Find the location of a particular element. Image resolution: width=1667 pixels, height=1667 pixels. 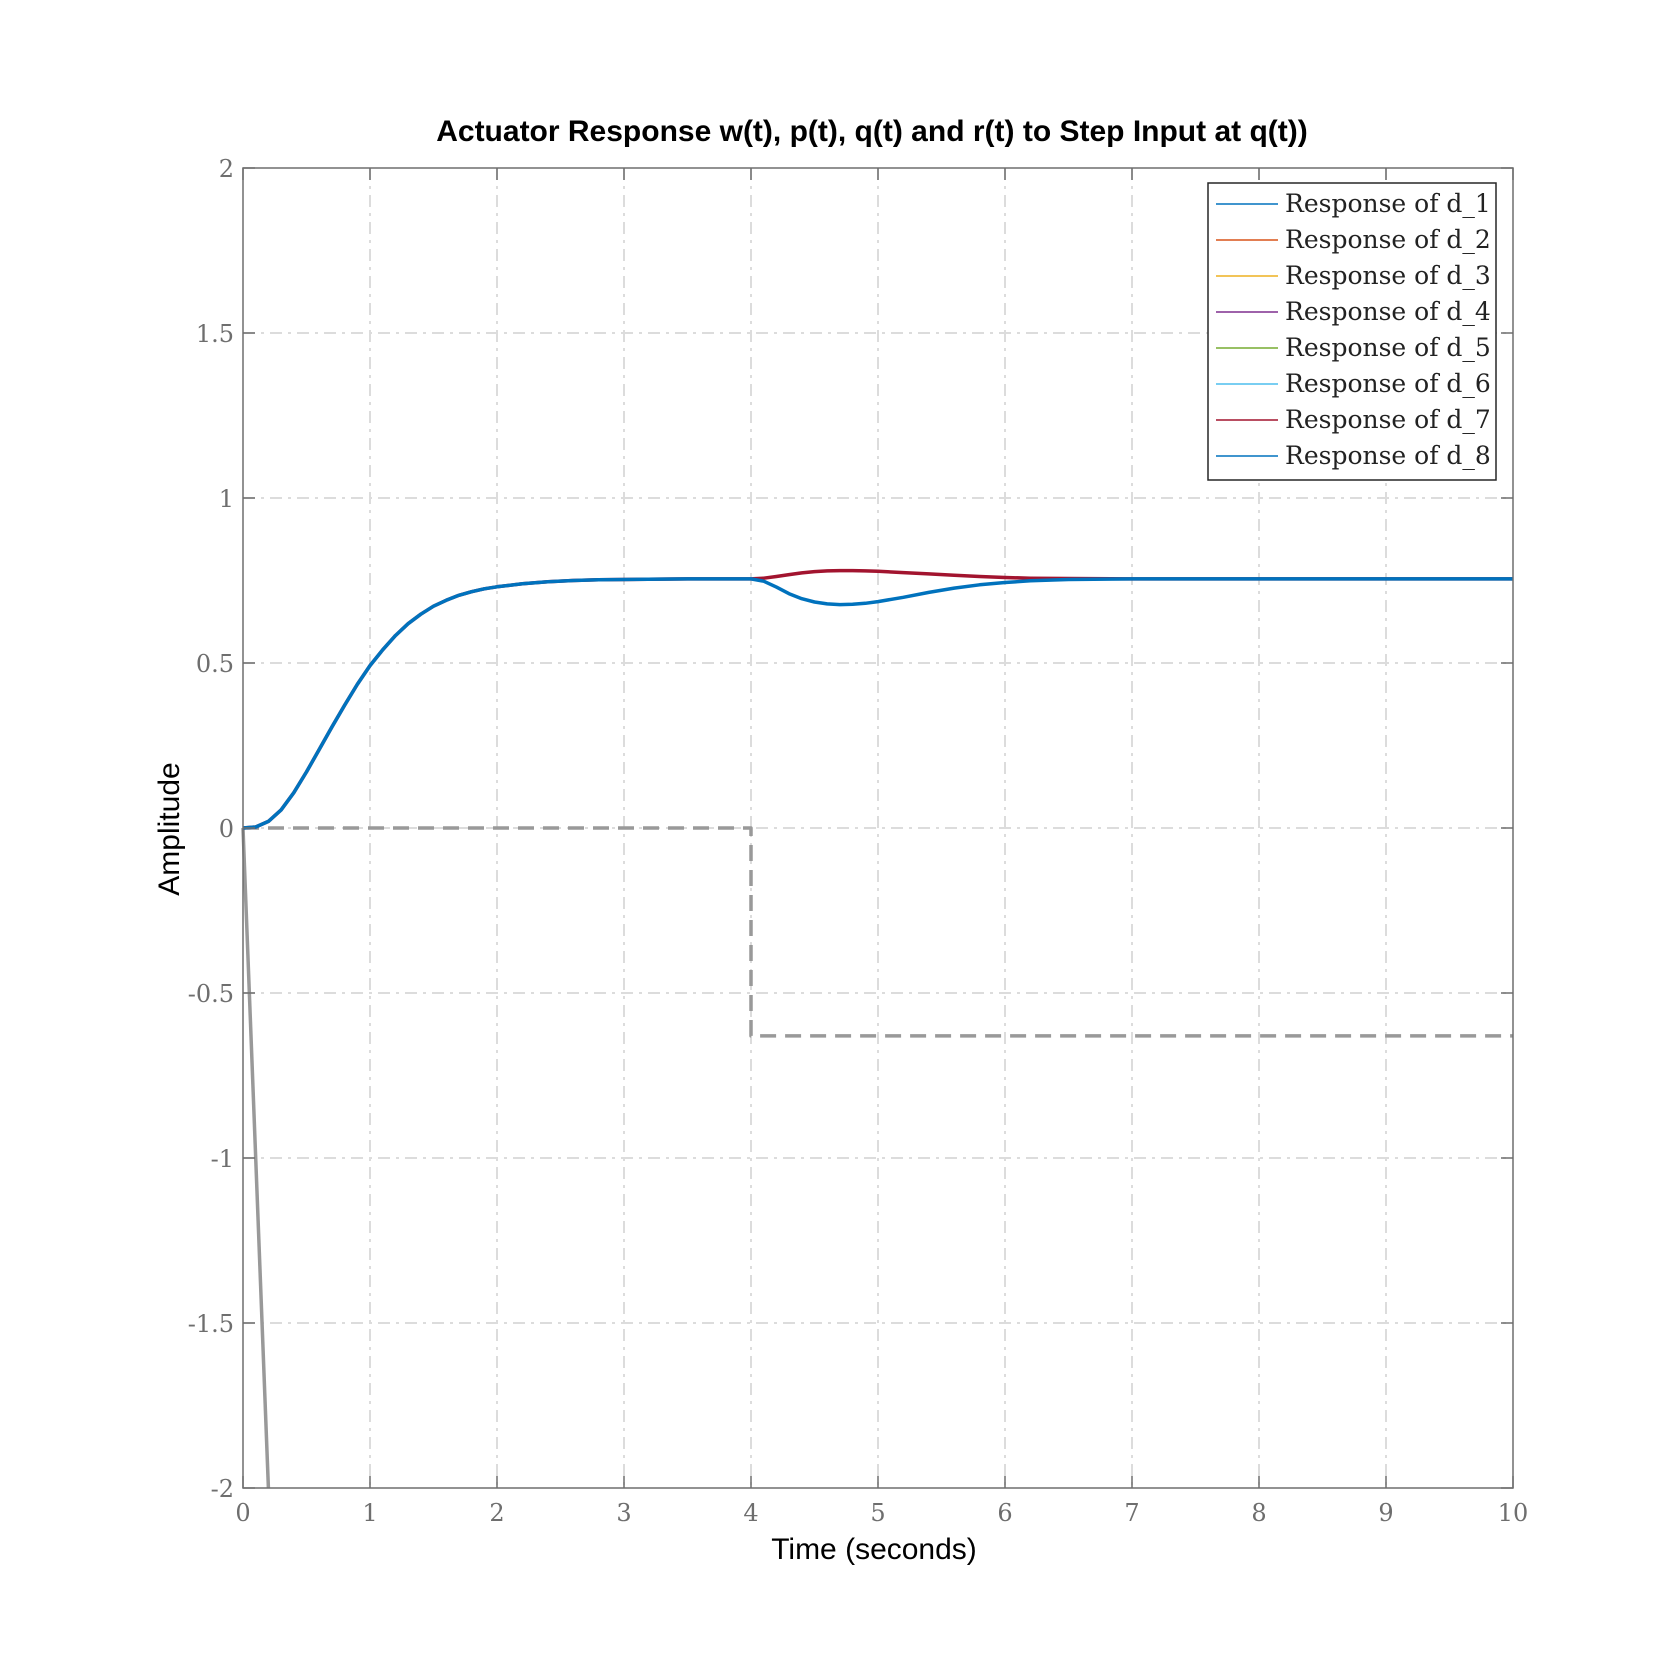

y-tick-label: -1.5 is located at coordinates (211, 1324).